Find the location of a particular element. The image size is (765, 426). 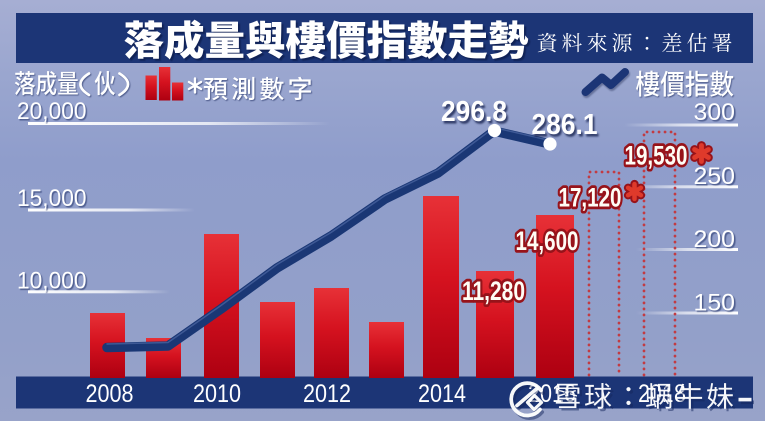

svg-text: 296.8 is located at coordinates (474, 112).